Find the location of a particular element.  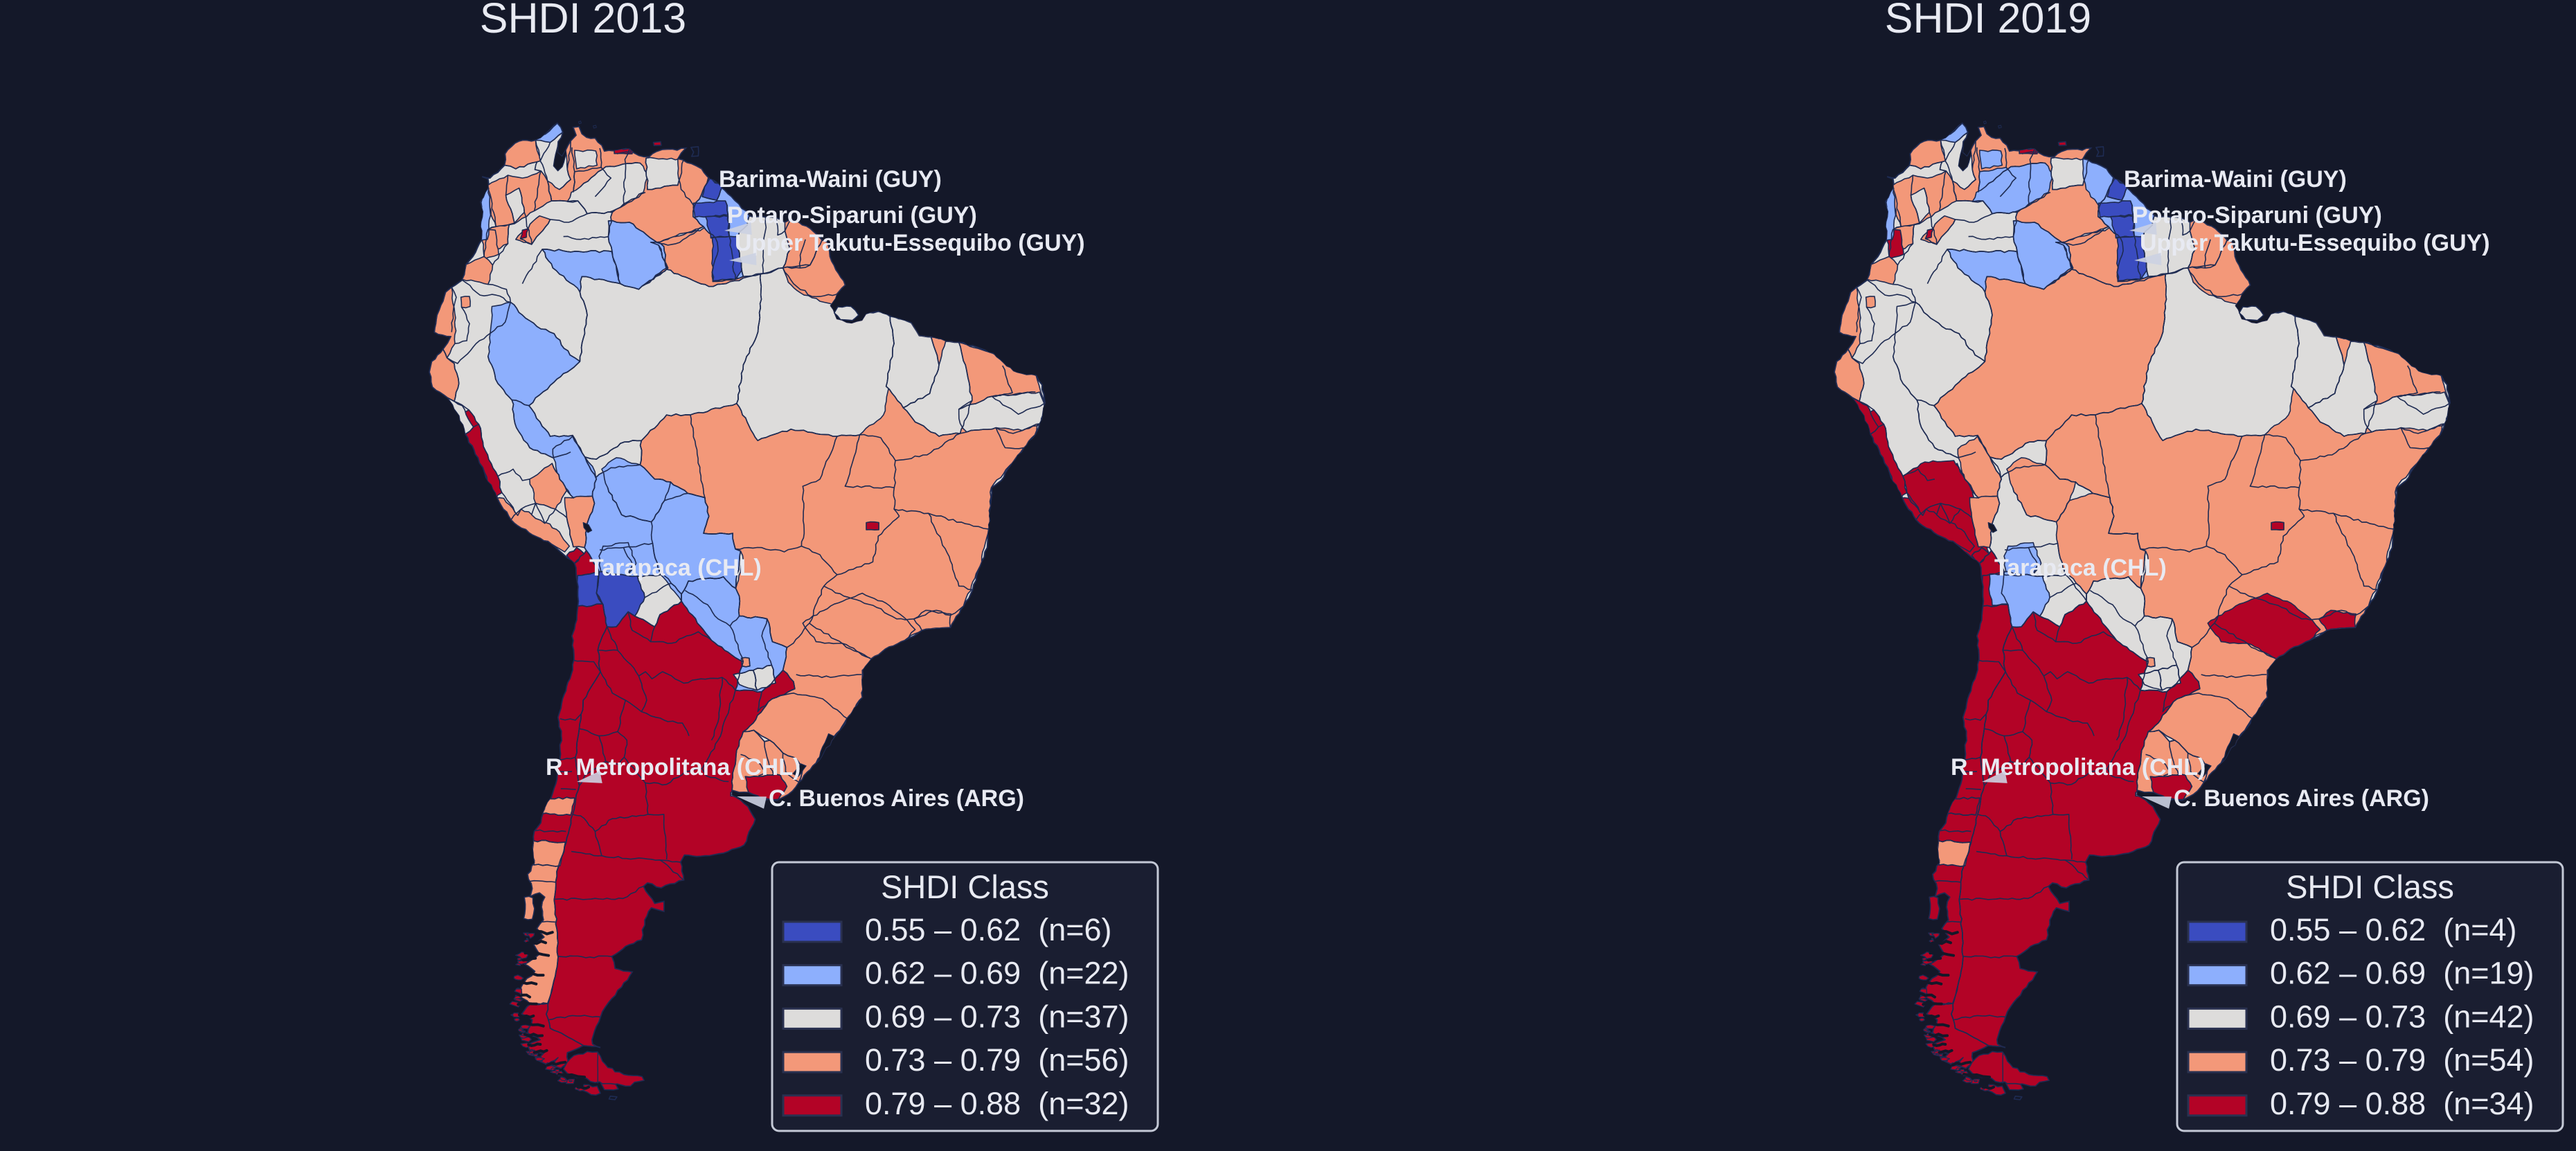

svg-text: 0.62 – 0.69 (n=19) is located at coordinates (2402, 973).